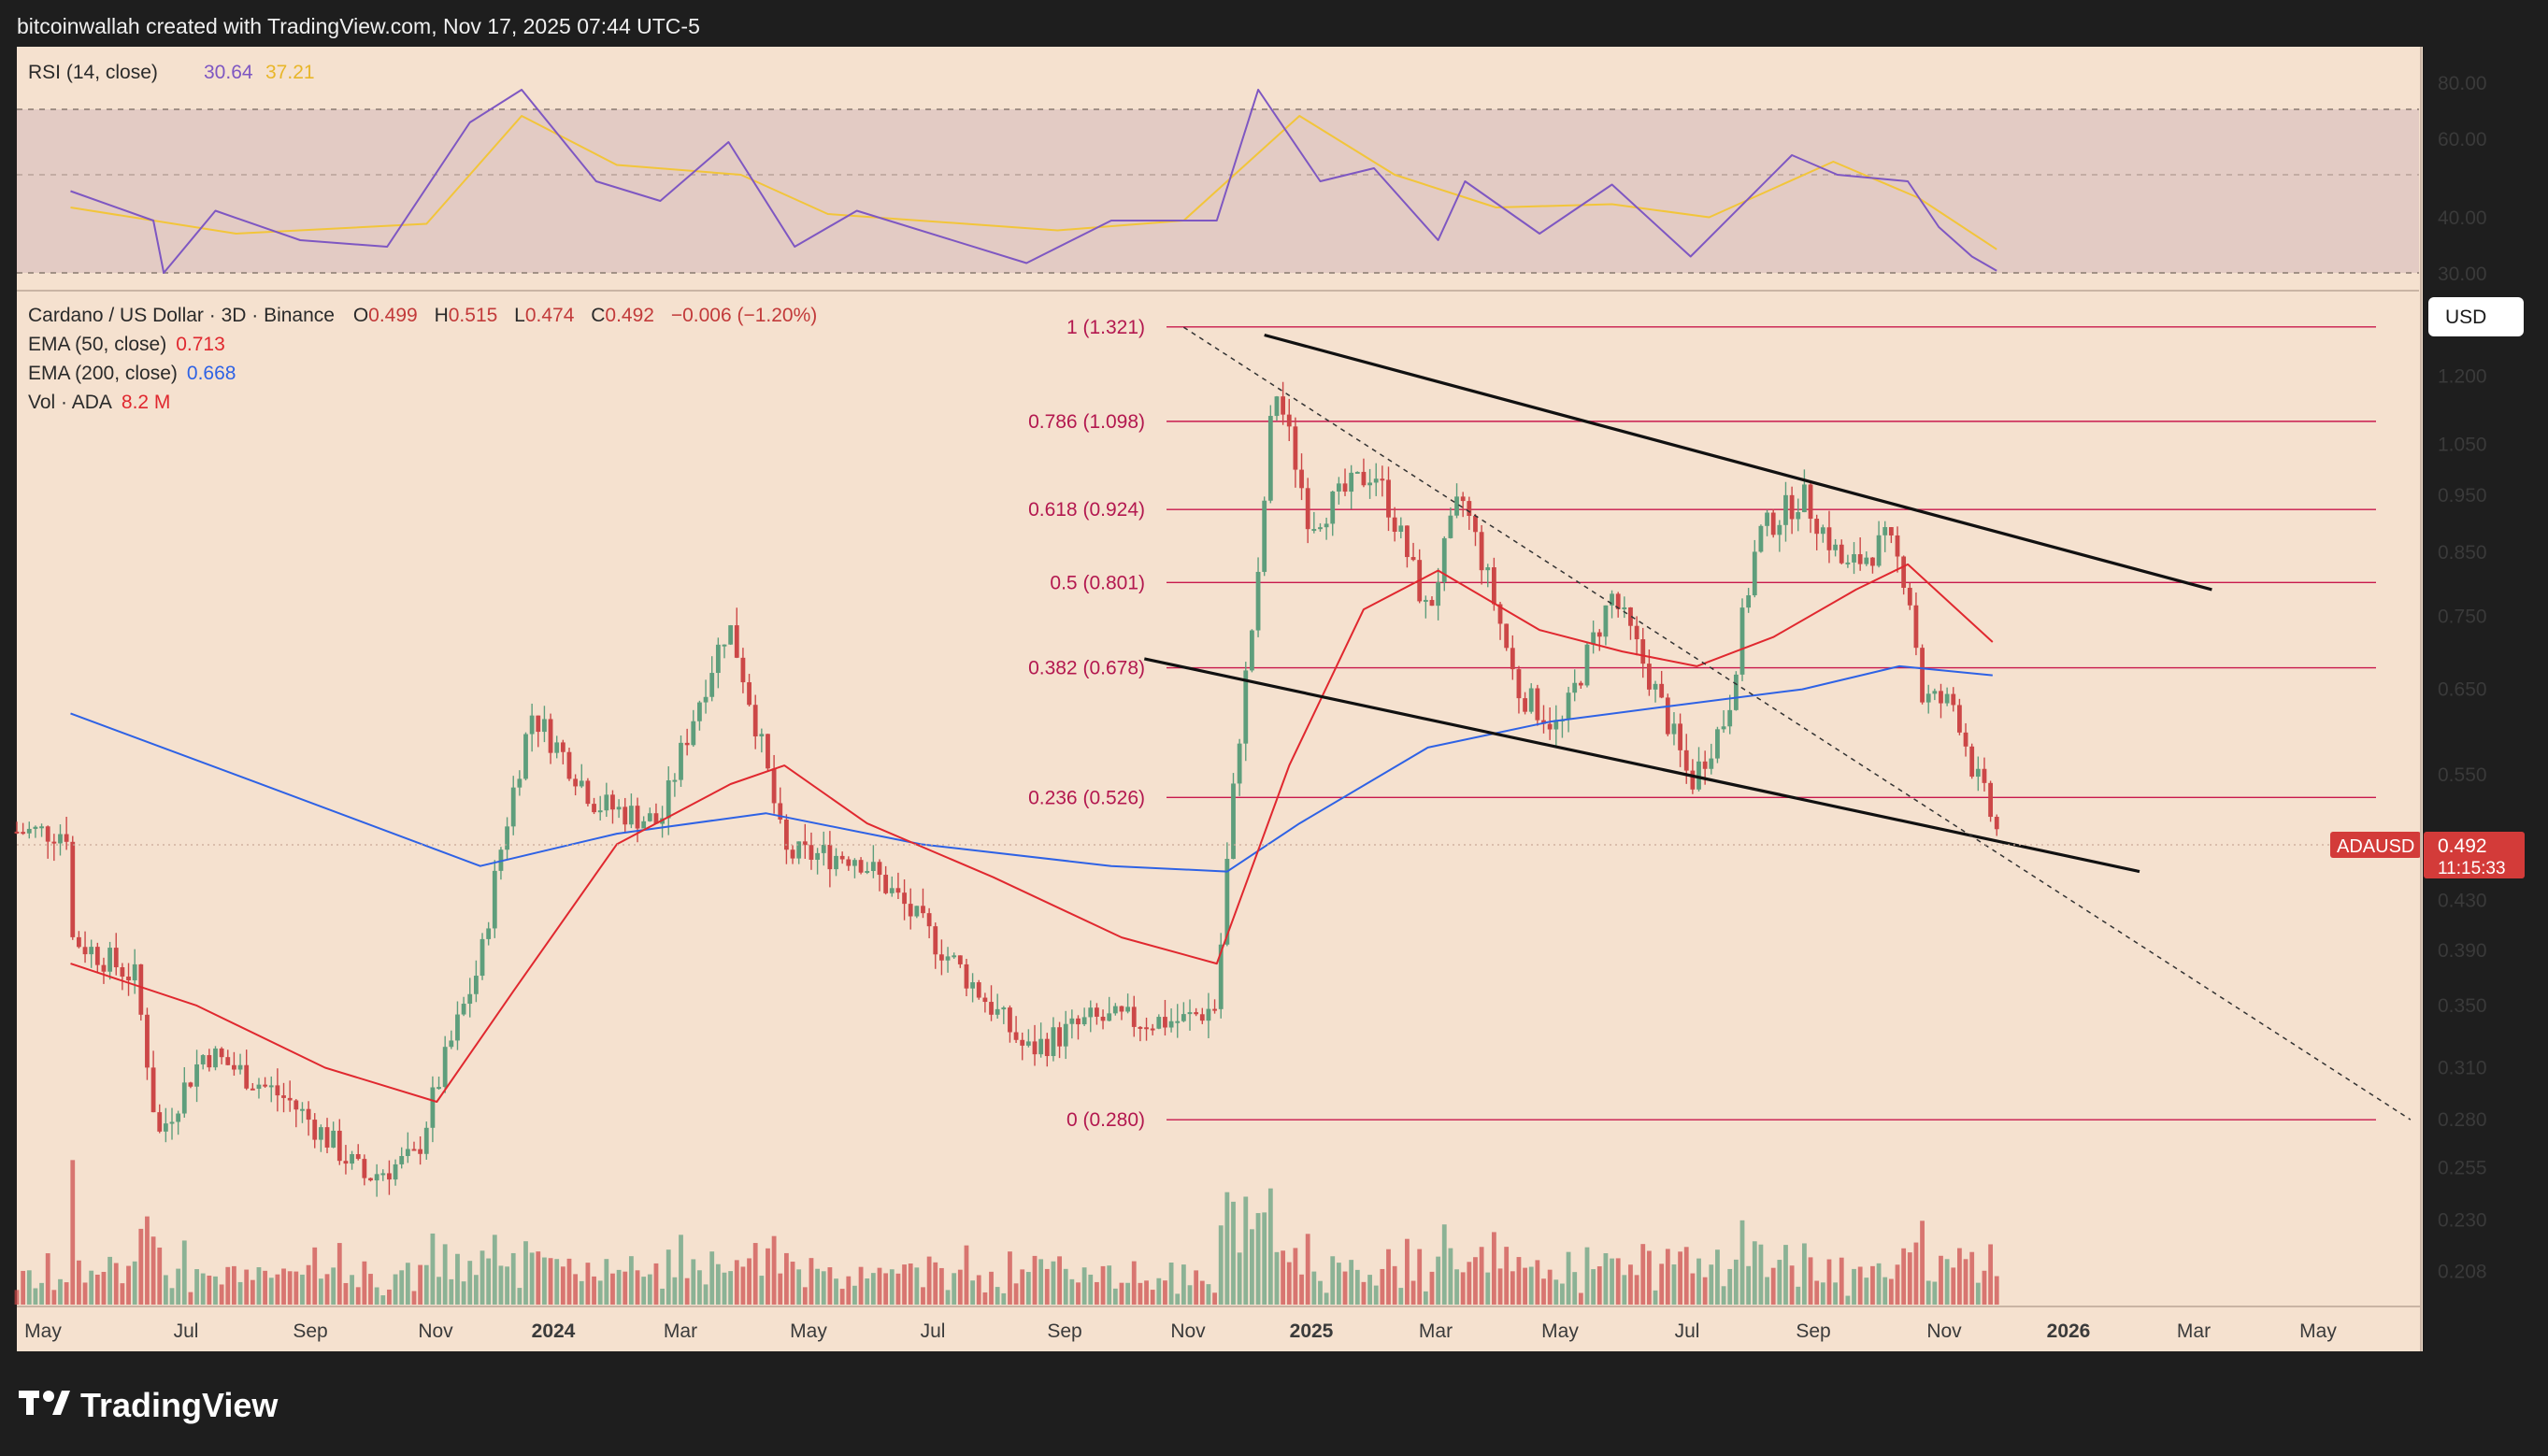 The image size is (2548, 1456). I want to click on currency-button, so click(2476, 316).